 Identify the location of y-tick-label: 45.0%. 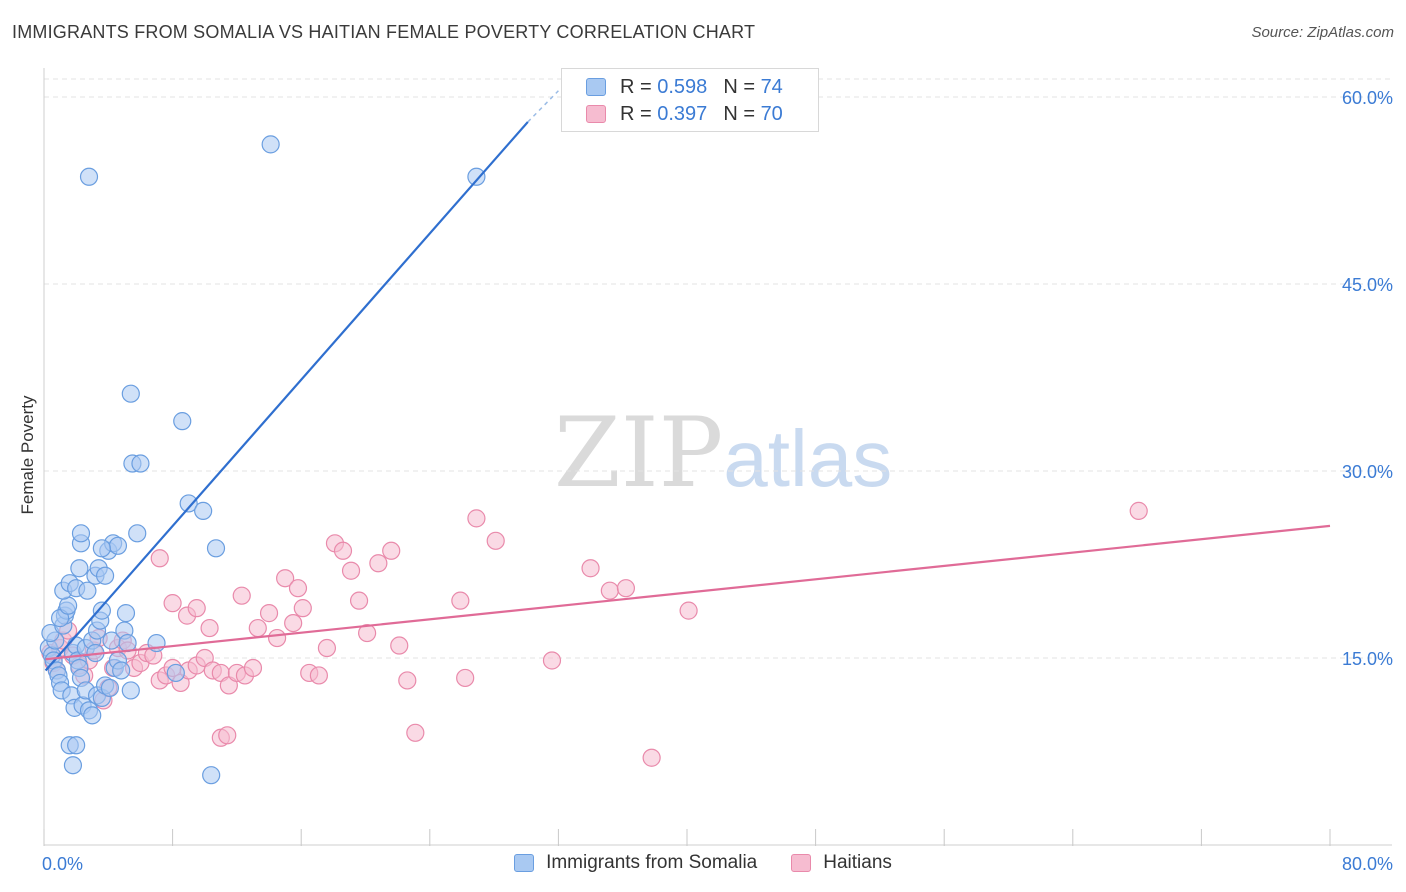
(1367, 285).